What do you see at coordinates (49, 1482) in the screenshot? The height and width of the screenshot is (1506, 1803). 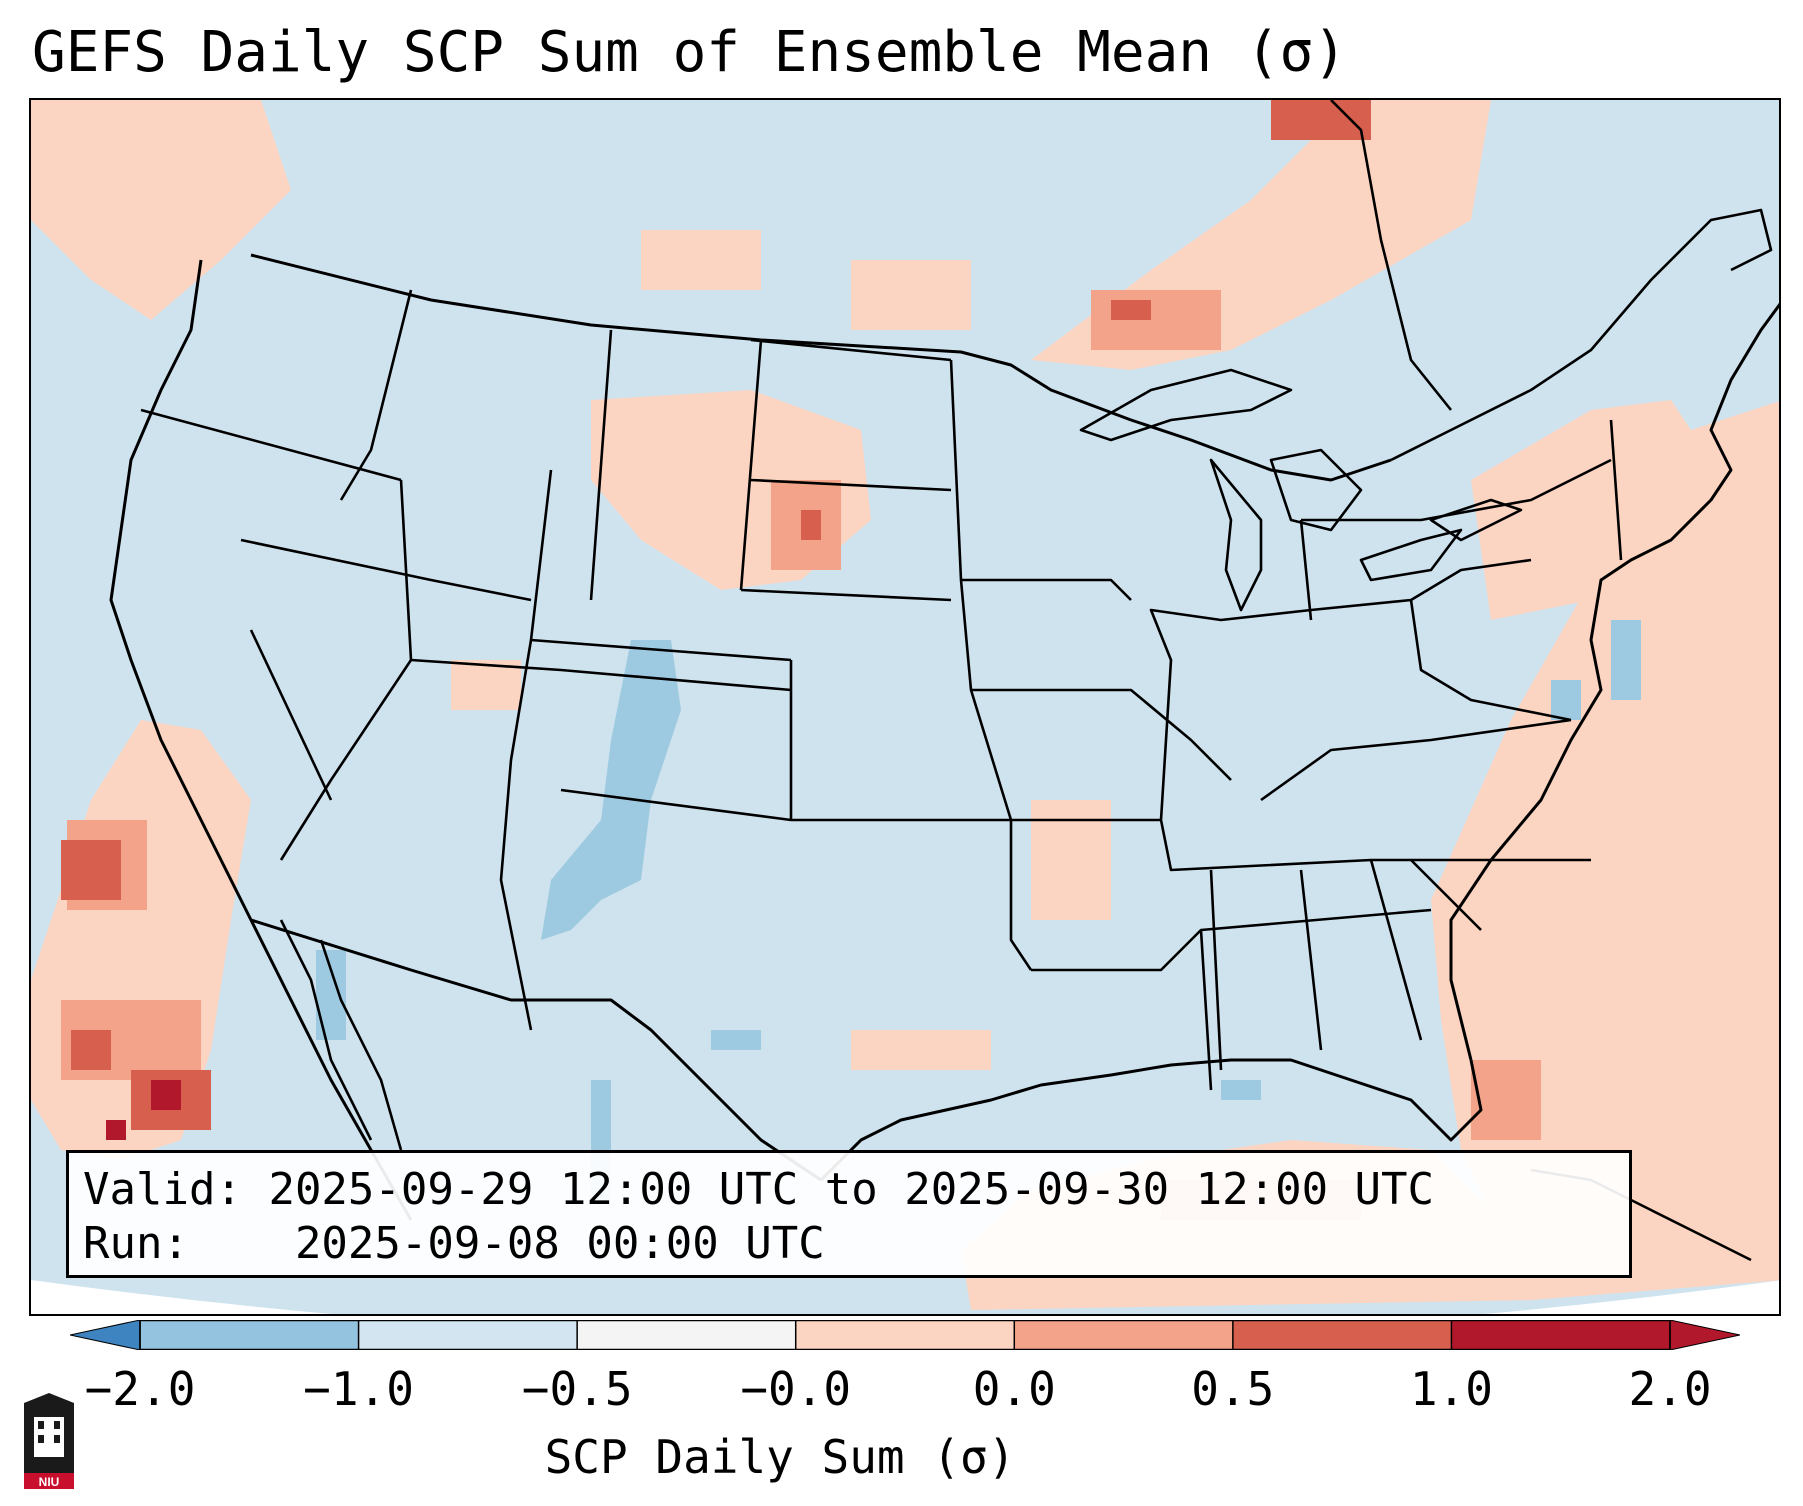 I see `logo-text: NIU` at bounding box center [49, 1482].